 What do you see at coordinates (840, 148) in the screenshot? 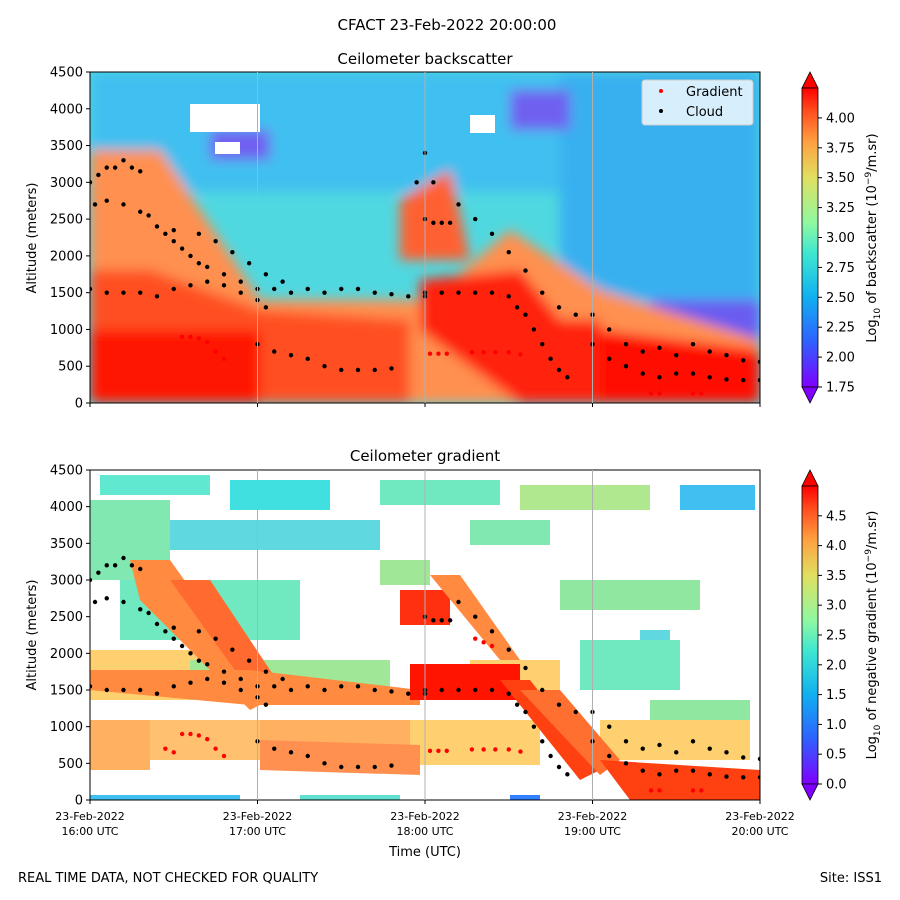
I see `colorbar-tick-label: 3.75` at bounding box center [840, 148].